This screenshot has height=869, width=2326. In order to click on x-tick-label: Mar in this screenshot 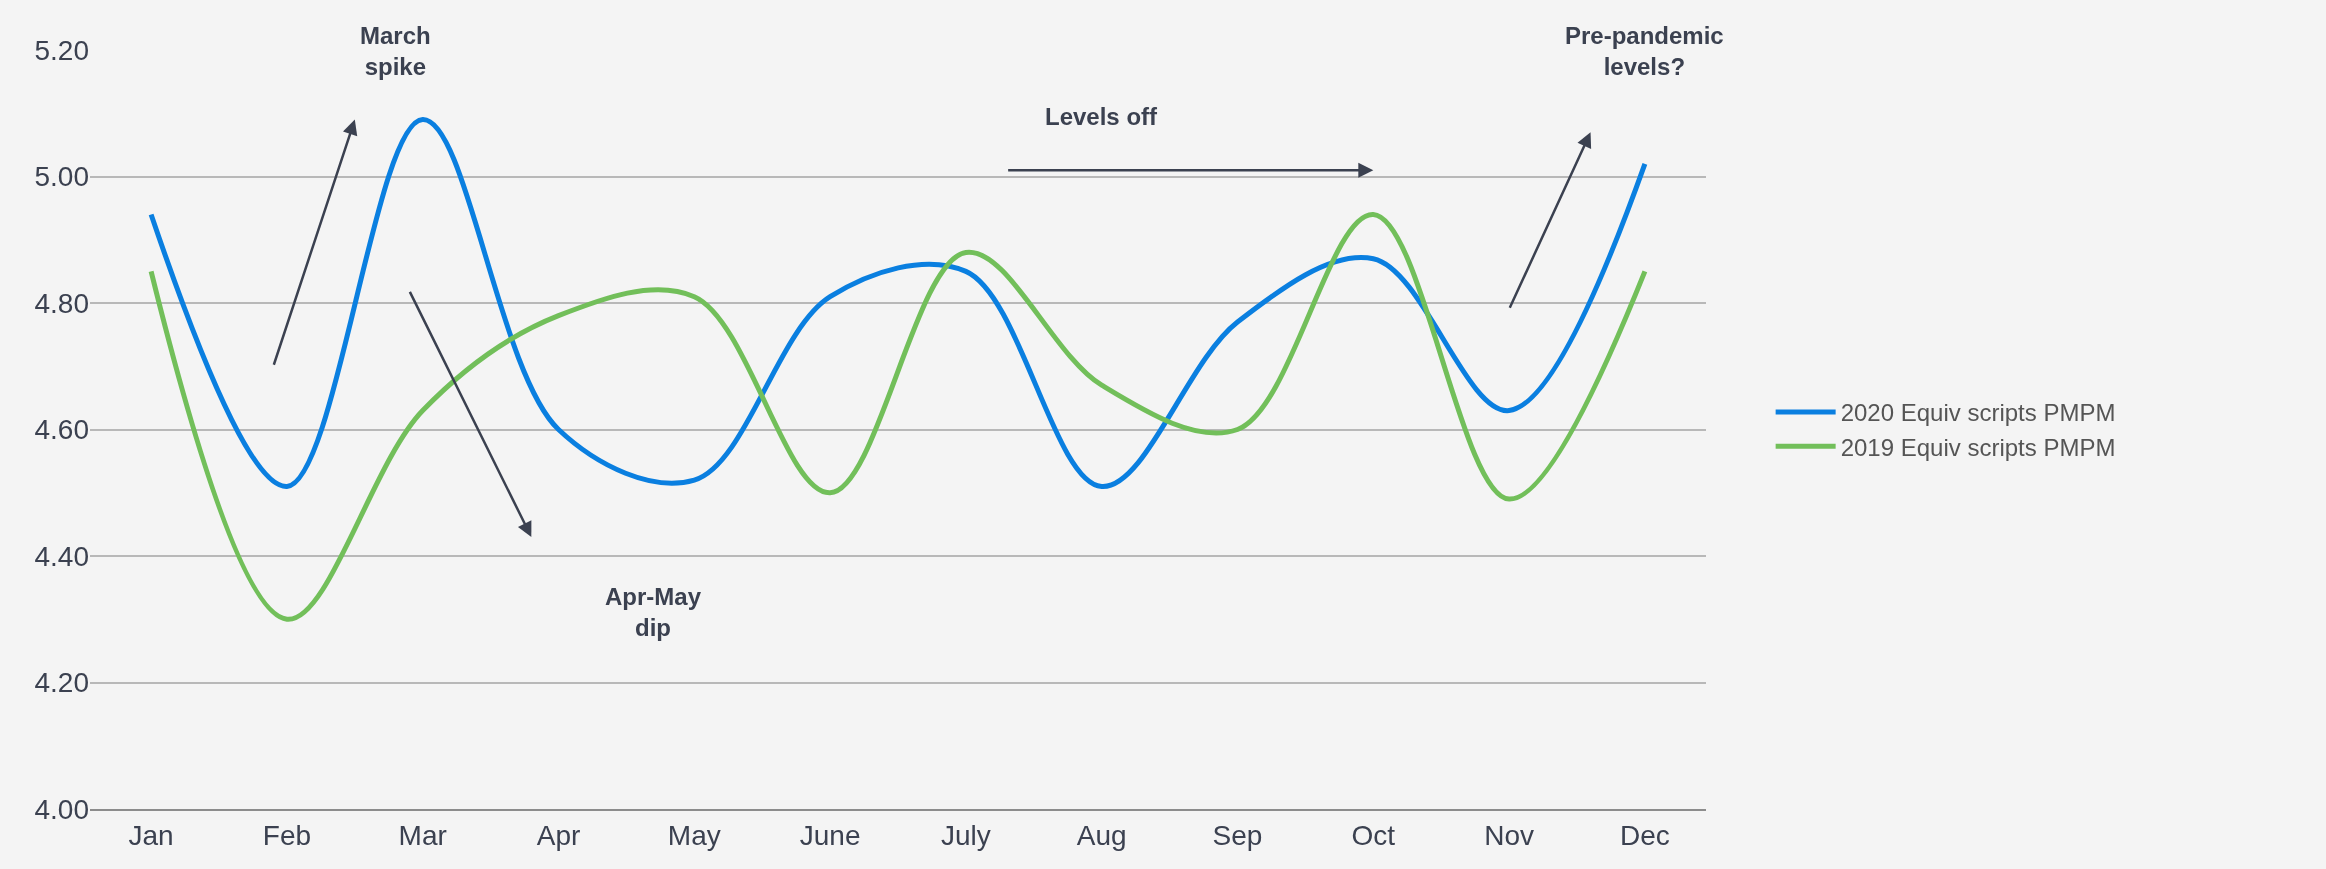, I will do `click(422, 835)`.